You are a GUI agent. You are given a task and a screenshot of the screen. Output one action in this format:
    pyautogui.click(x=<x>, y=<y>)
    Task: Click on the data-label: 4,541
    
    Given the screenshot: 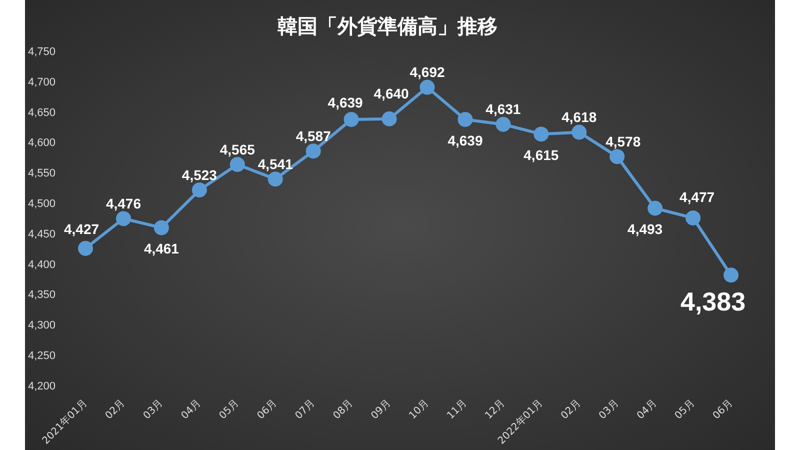 What is the action you would take?
    pyautogui.click(x=276, y=164)
    